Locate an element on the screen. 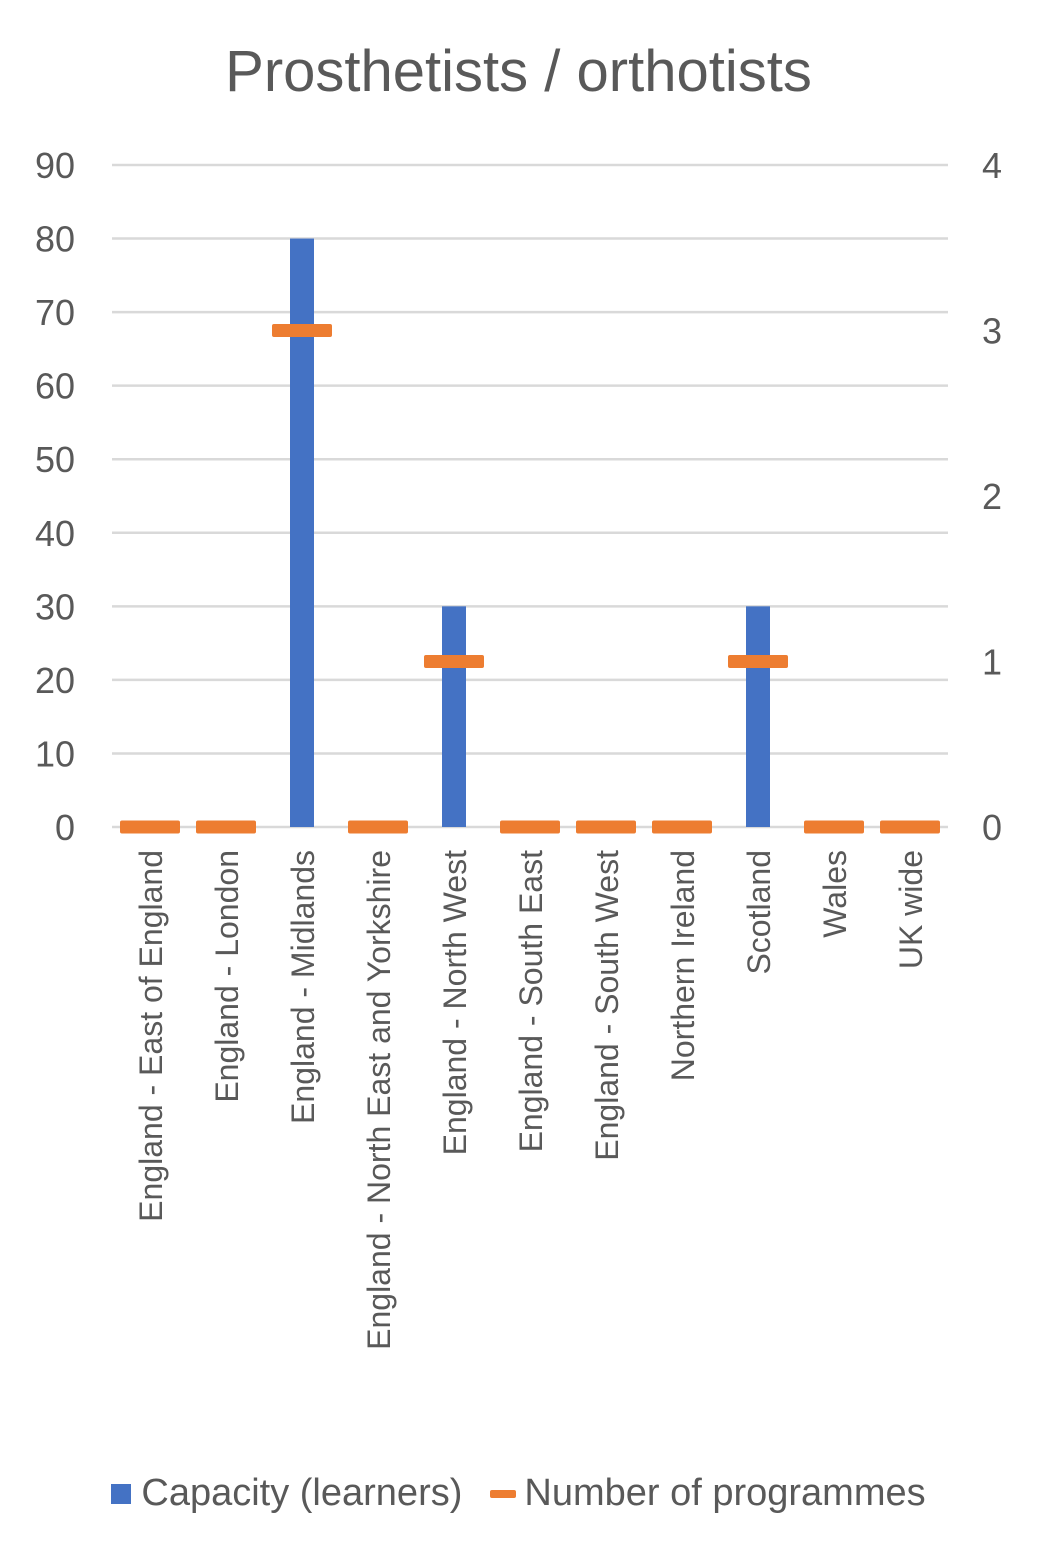 Image resolution: width=1037 pixels, height=1557 pixels. legend-item-capacity: Capacity (learners) is located at coordinates (286, 1493).